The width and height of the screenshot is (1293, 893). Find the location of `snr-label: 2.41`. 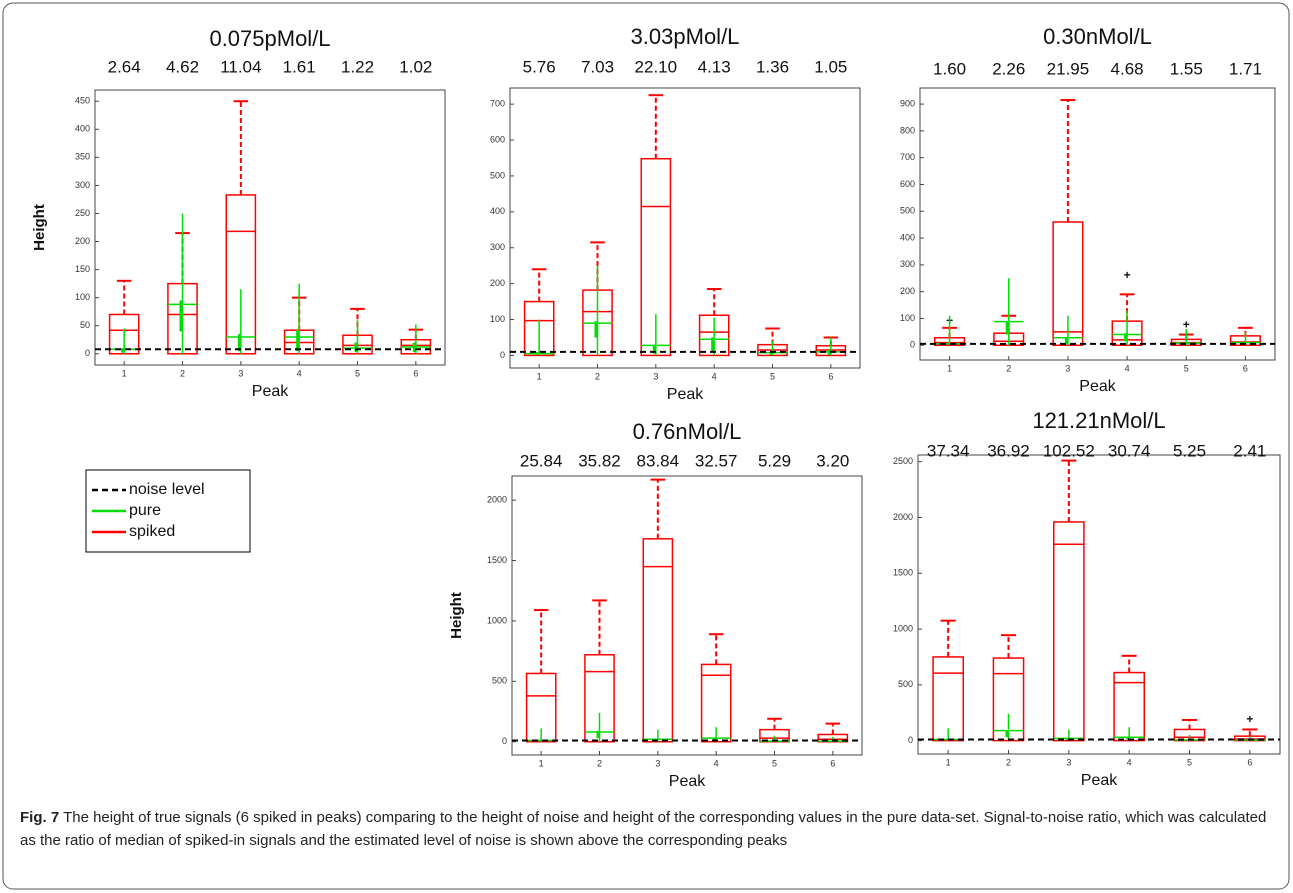

snr-label: 2.41 is located at coordinates (1249, 450).